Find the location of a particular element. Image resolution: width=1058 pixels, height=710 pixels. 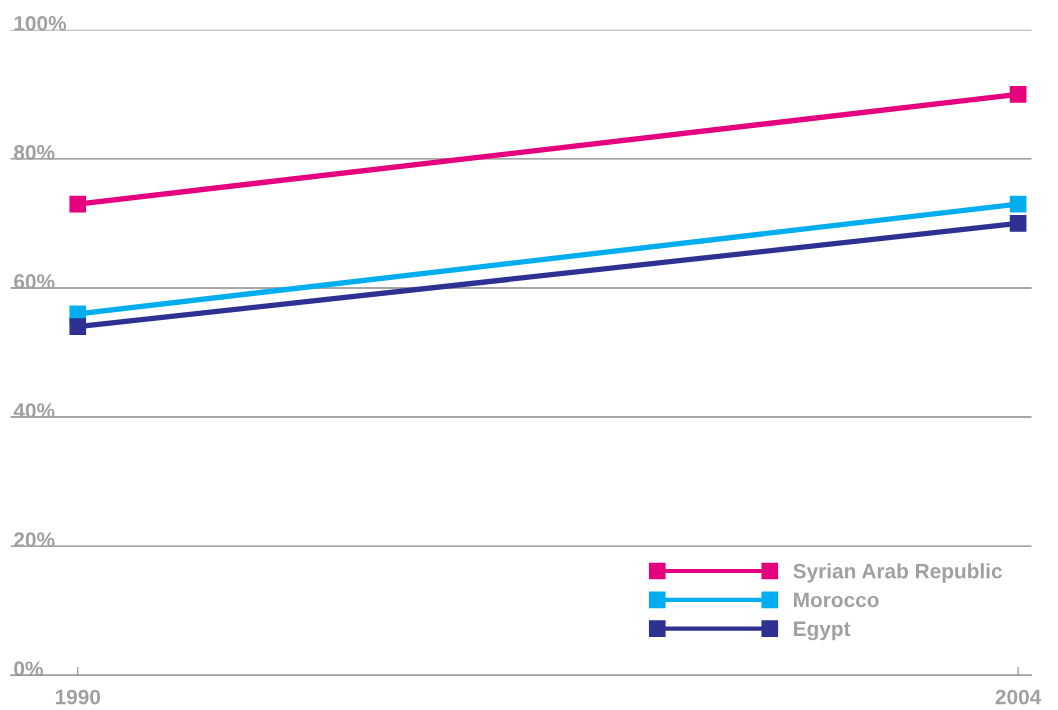

x-tick-label: 1990 is located at coordinates (78, 697).